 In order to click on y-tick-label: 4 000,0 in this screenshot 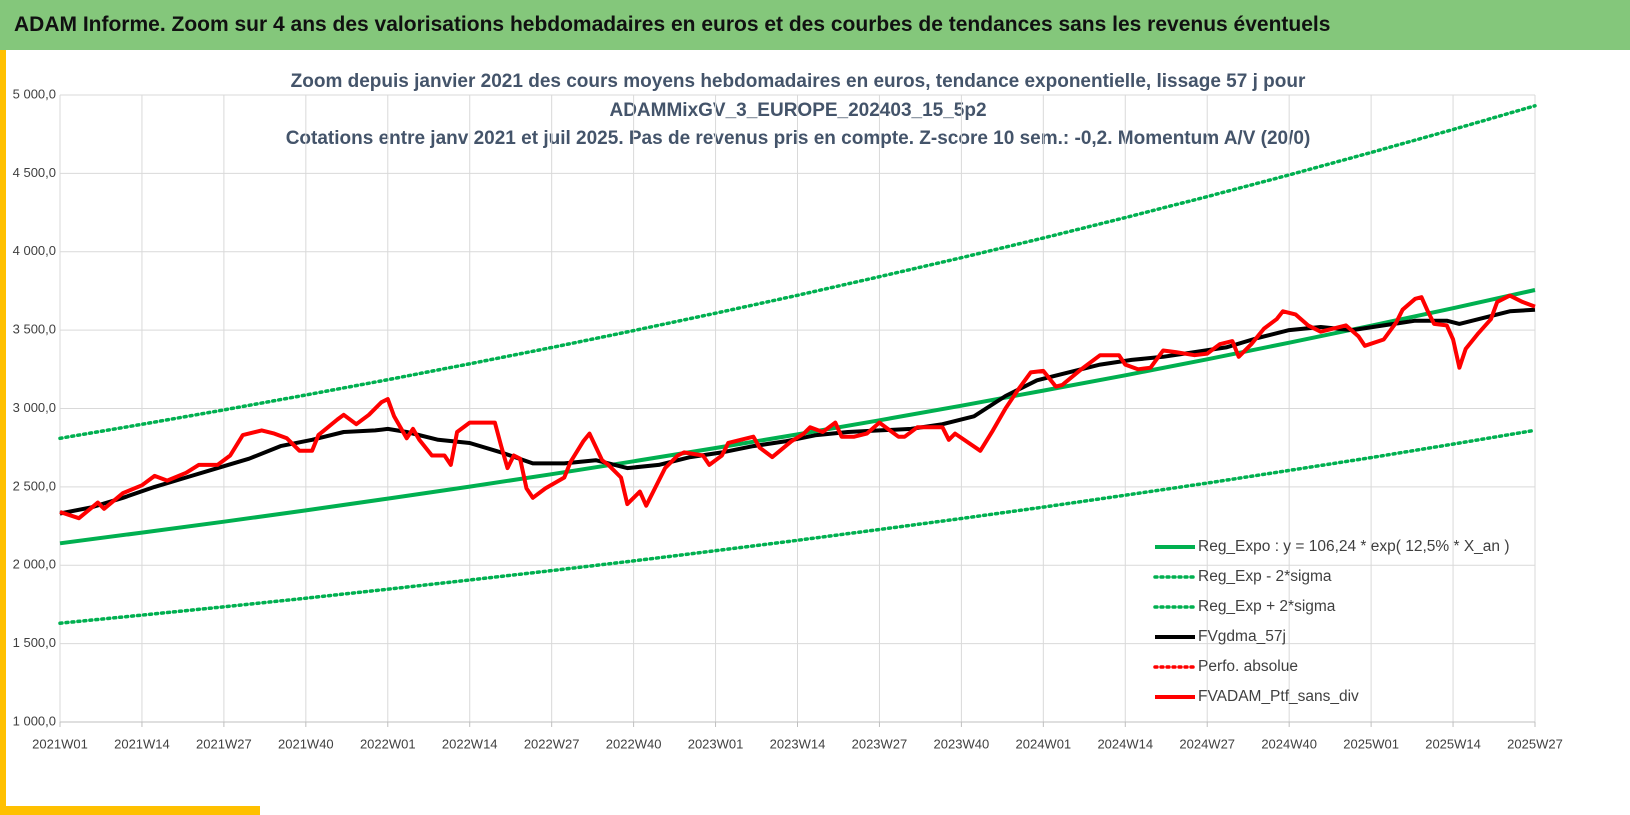, I will do `click(34, 250)`.